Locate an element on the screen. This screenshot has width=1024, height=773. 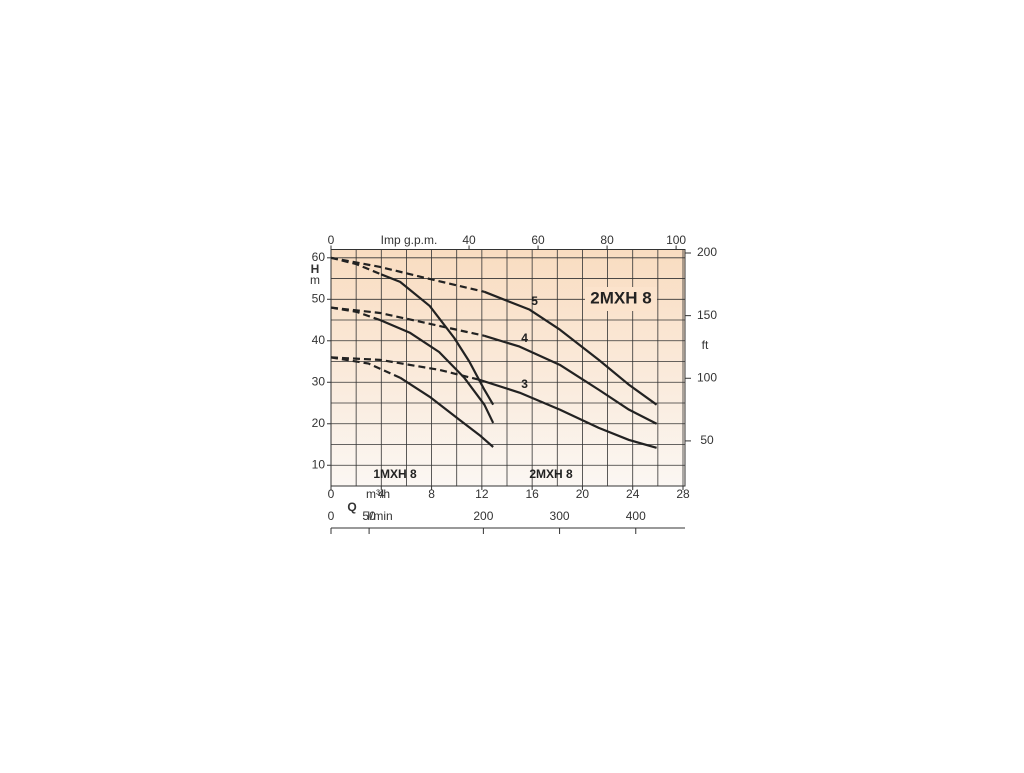
y-label-symbol: H is located at coordinates (315, 269).